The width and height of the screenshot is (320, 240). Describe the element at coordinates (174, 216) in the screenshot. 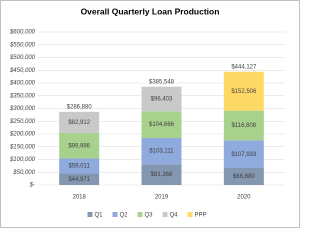

I see `legend-label: Q4` at that location.